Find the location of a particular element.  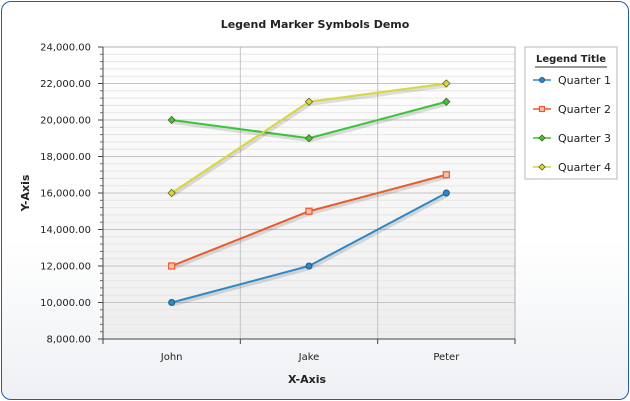

y-tick-label: 16,000.00 is located at coordinates (65, 194).